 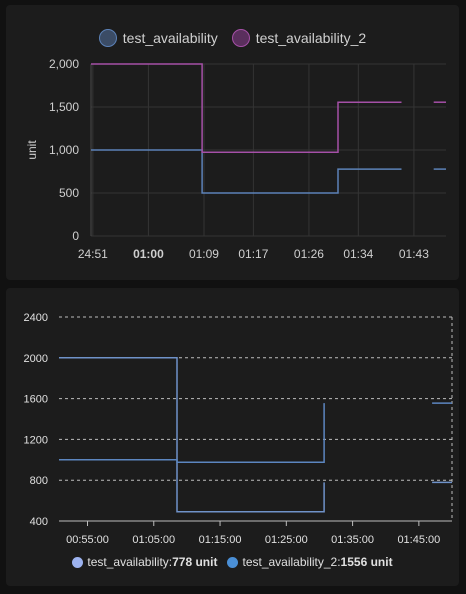 I want to click on y-tick-label: 2000, so click(x=36, y=359).